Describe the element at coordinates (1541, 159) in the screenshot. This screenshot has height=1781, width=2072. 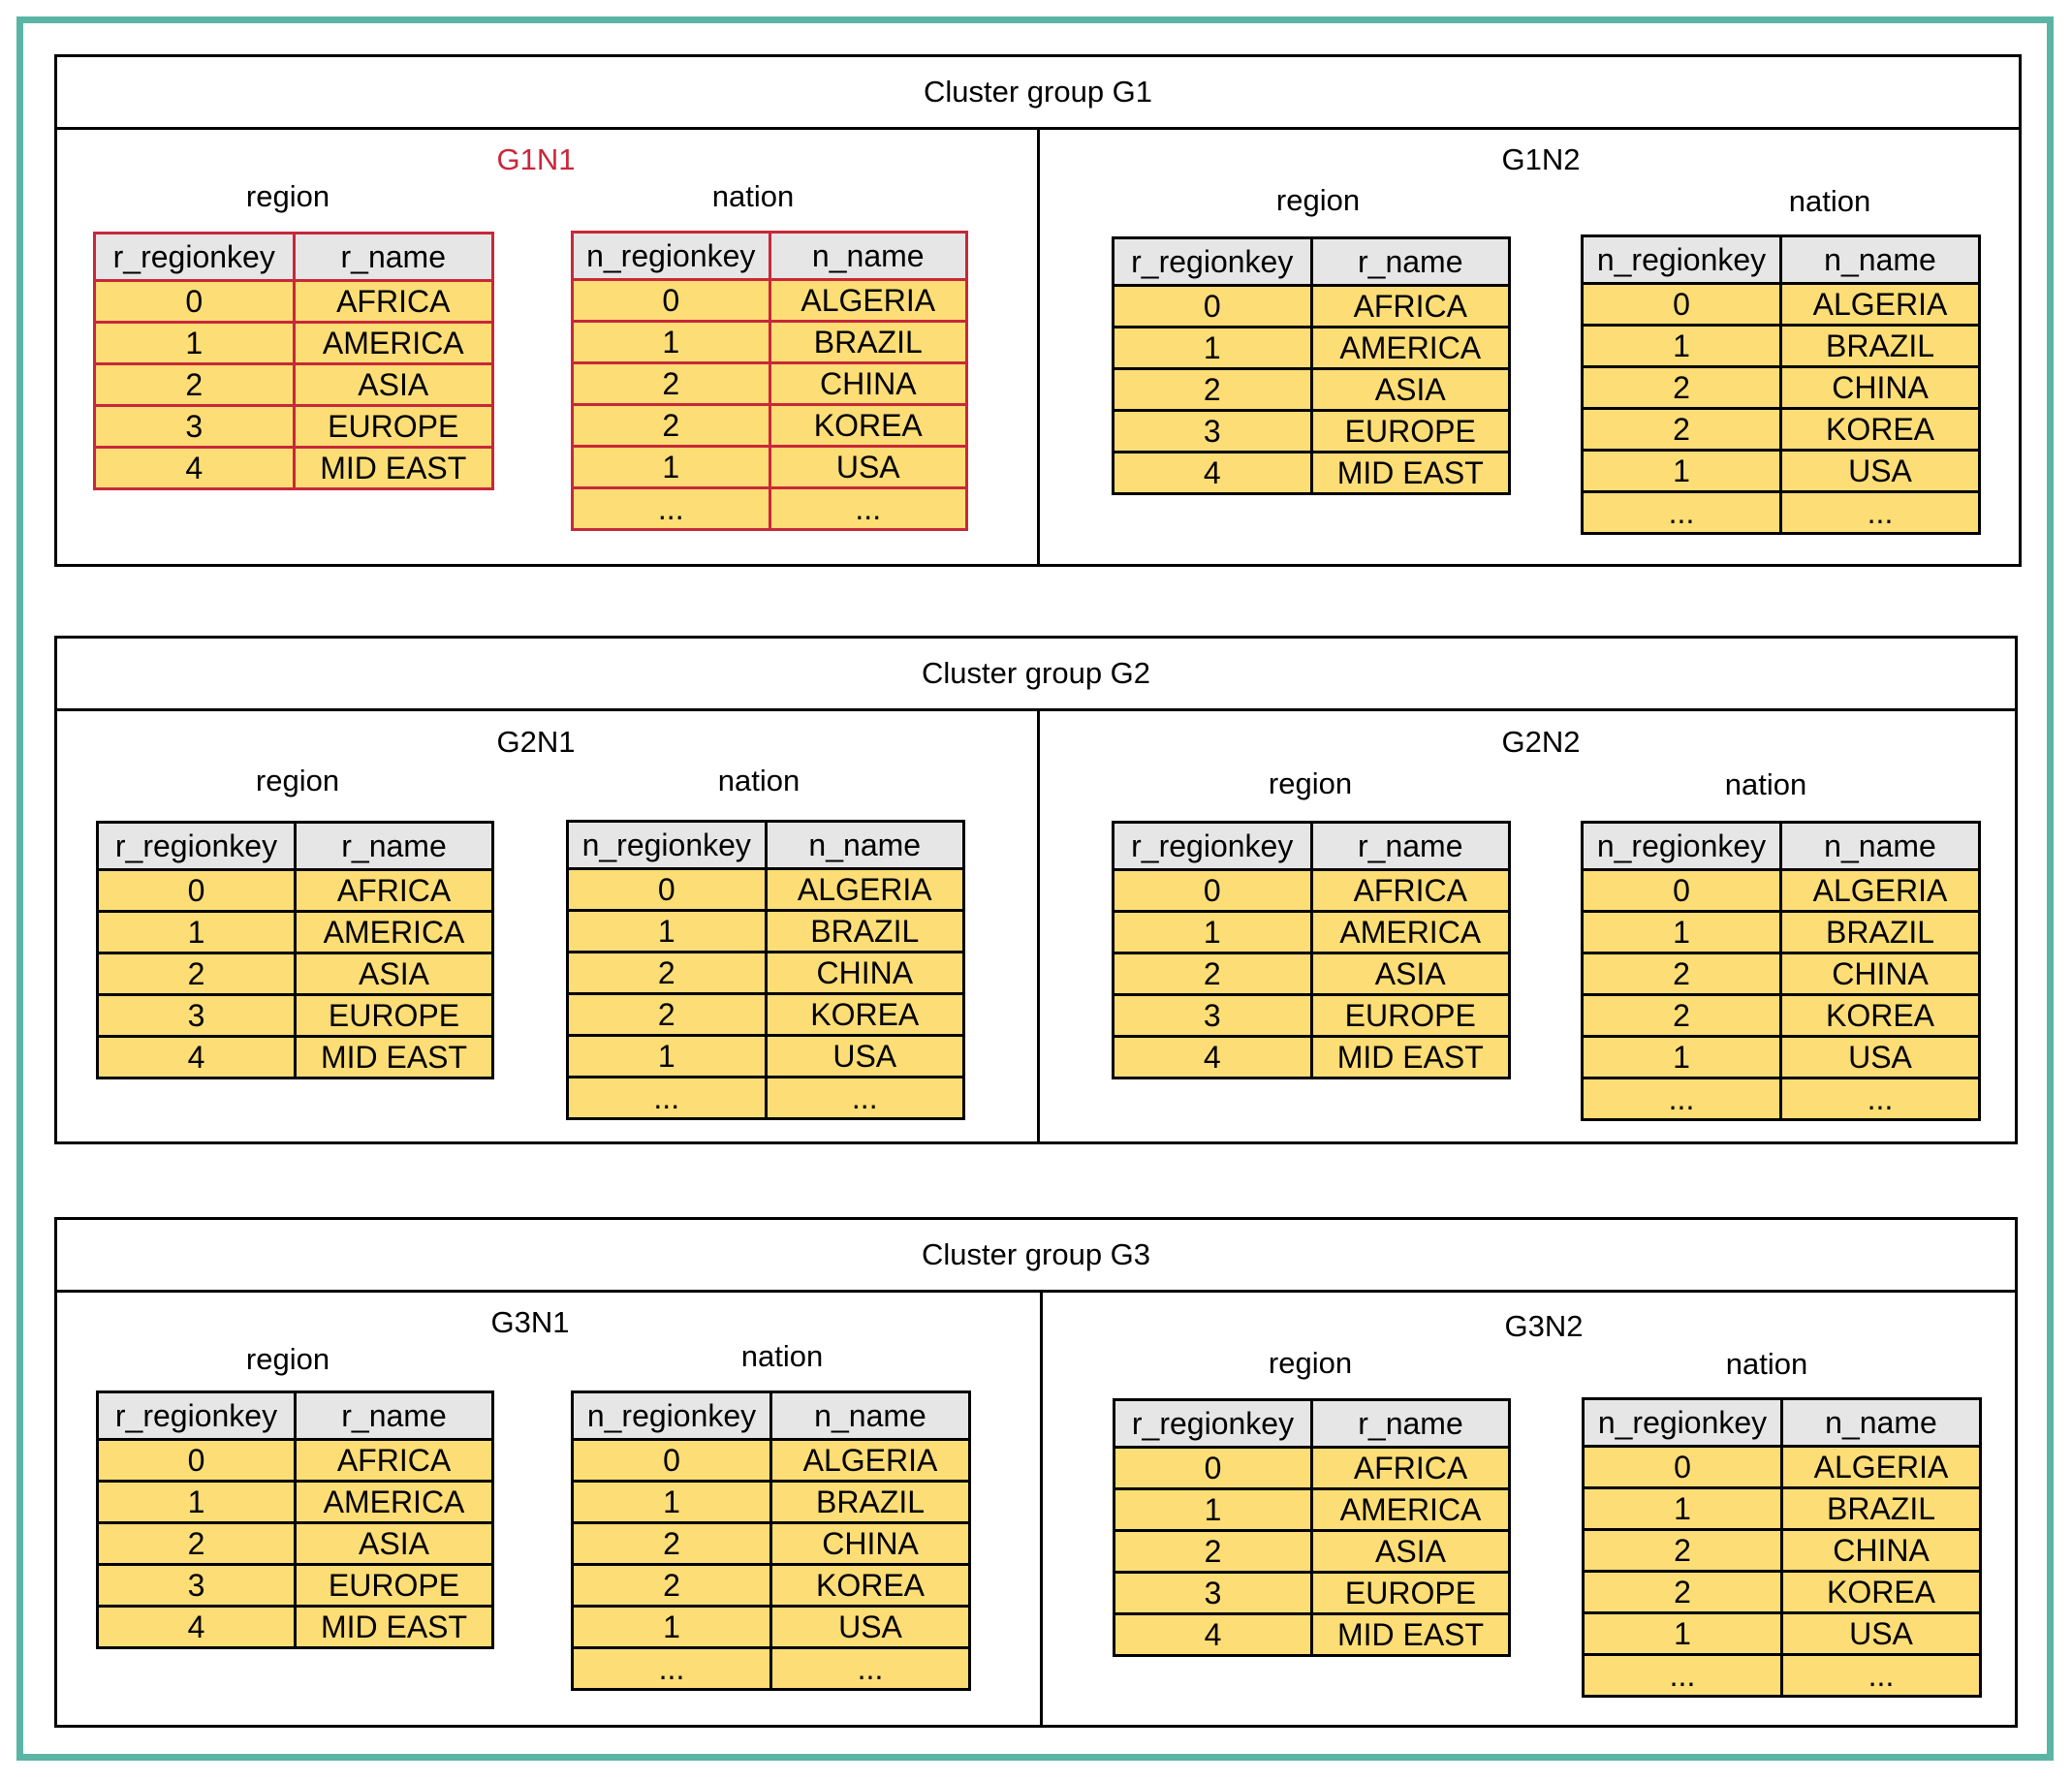
I see `node-label-g1n2: G1N2` at that location.